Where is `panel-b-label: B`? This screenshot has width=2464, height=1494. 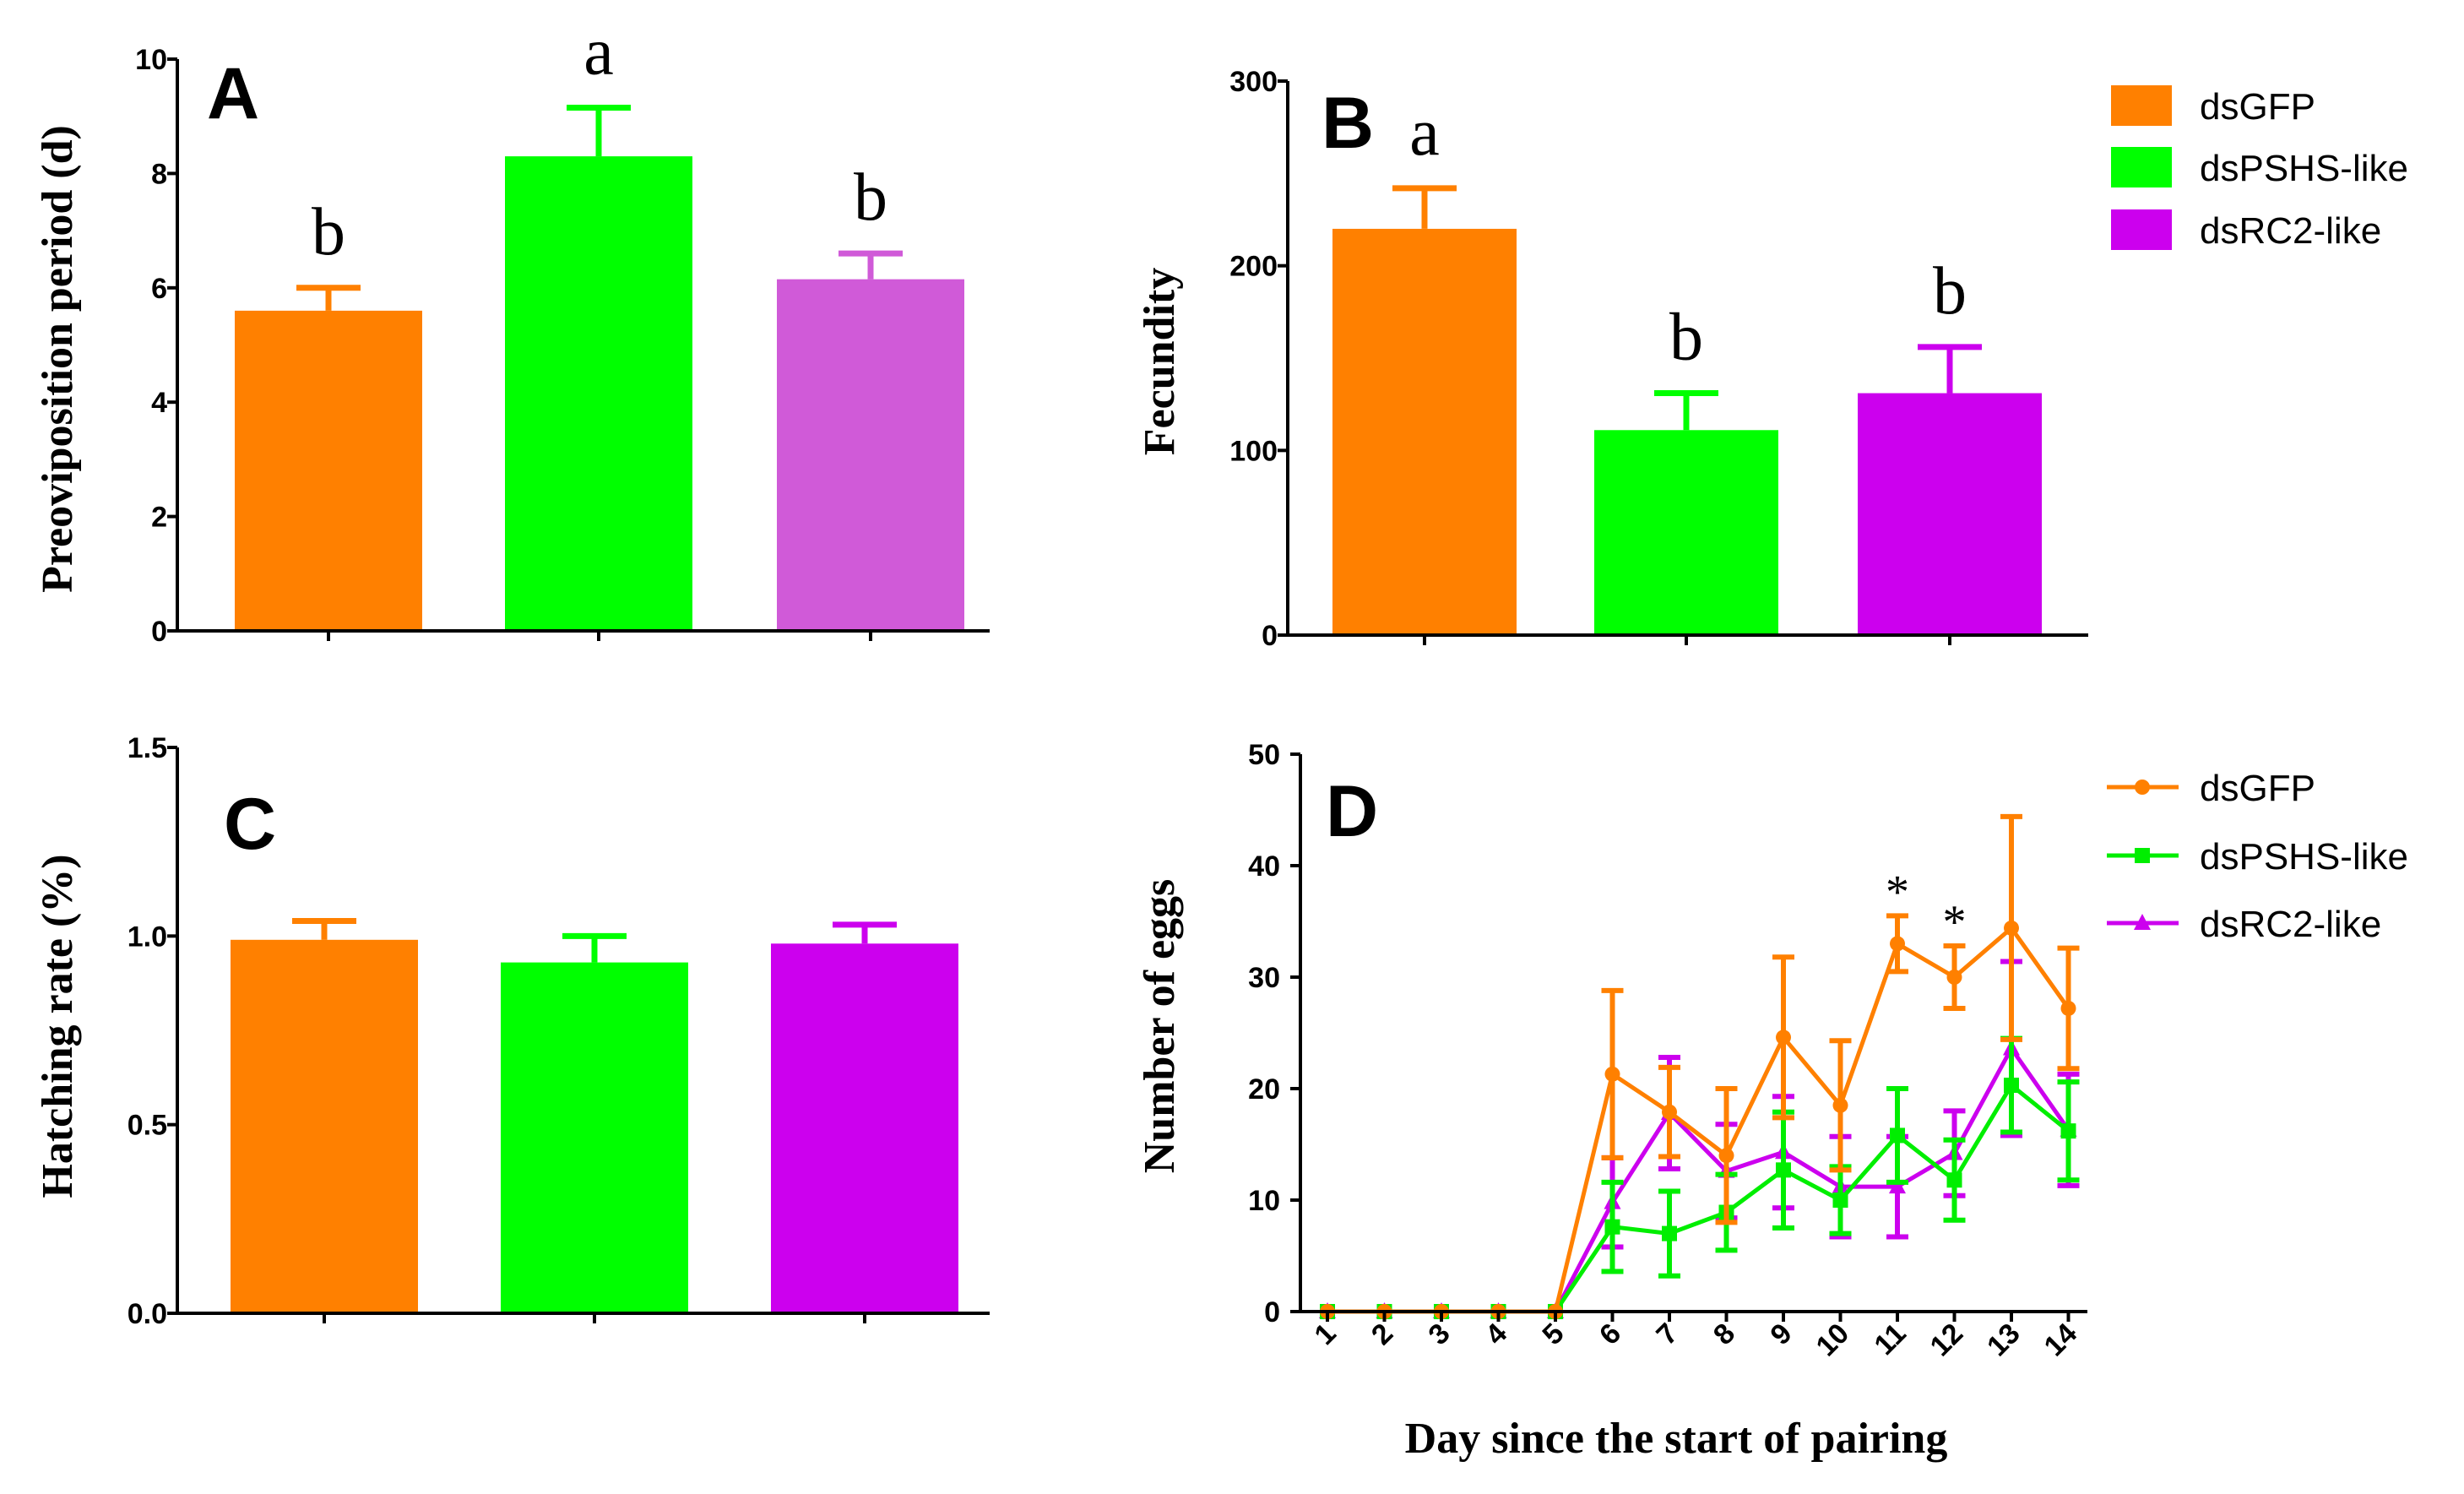 panel-b-label: B is located at coordinates (1348, 123).